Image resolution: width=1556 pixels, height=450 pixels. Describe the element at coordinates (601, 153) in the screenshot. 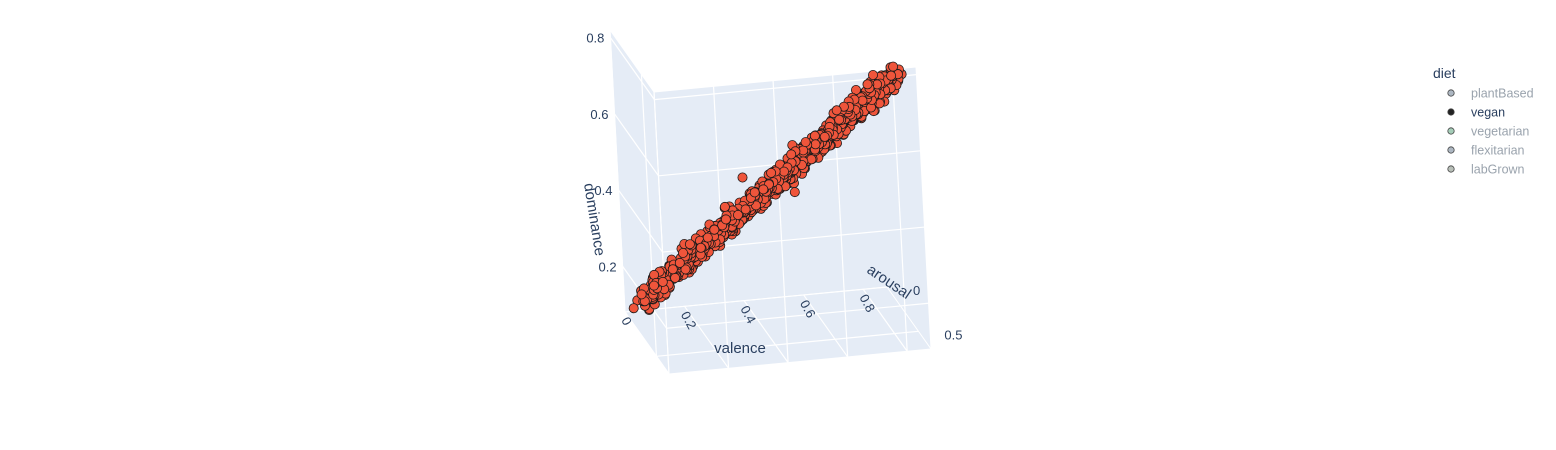

I see `z-axis-ticks: 0.2 0.4 0.6 0.8` at that location.